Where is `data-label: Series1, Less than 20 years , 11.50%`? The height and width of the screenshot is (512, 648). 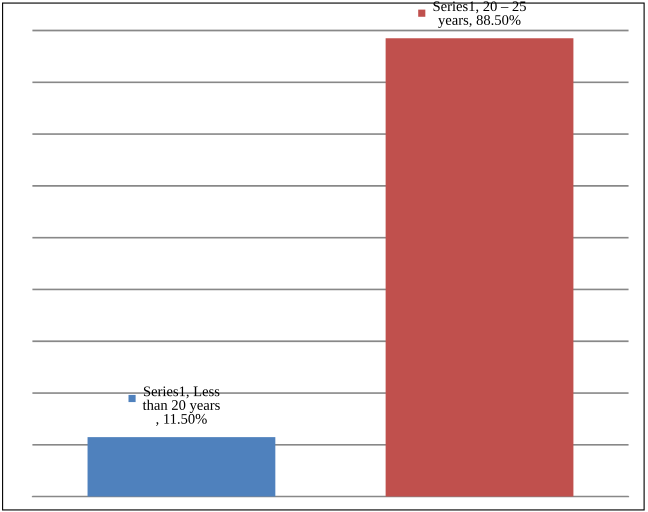
data-label: Series1, Less than 20 years , 11.50% is located at coordinates (181, 406).